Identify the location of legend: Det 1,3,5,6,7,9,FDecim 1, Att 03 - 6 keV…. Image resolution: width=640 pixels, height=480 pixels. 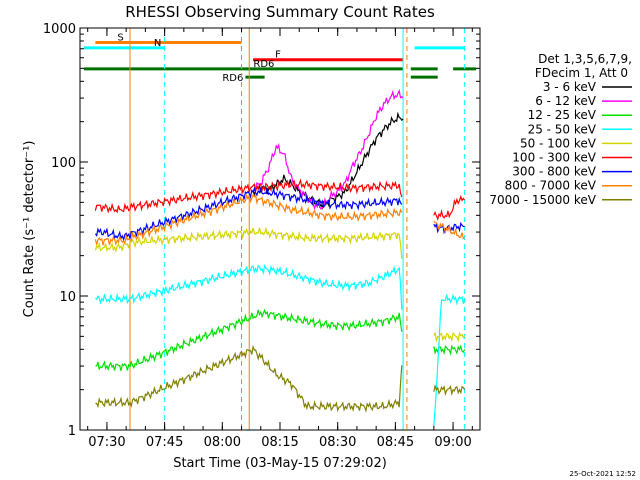
(560, 129).